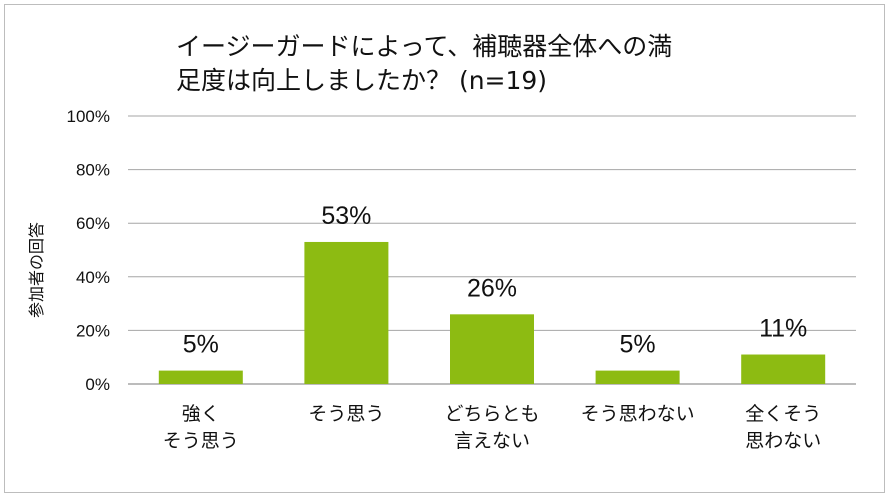 Image resolution: width=891 pixels, height=499 pixels. I want to click on x-category-label: 全くそう思わない, so click(783, 427).